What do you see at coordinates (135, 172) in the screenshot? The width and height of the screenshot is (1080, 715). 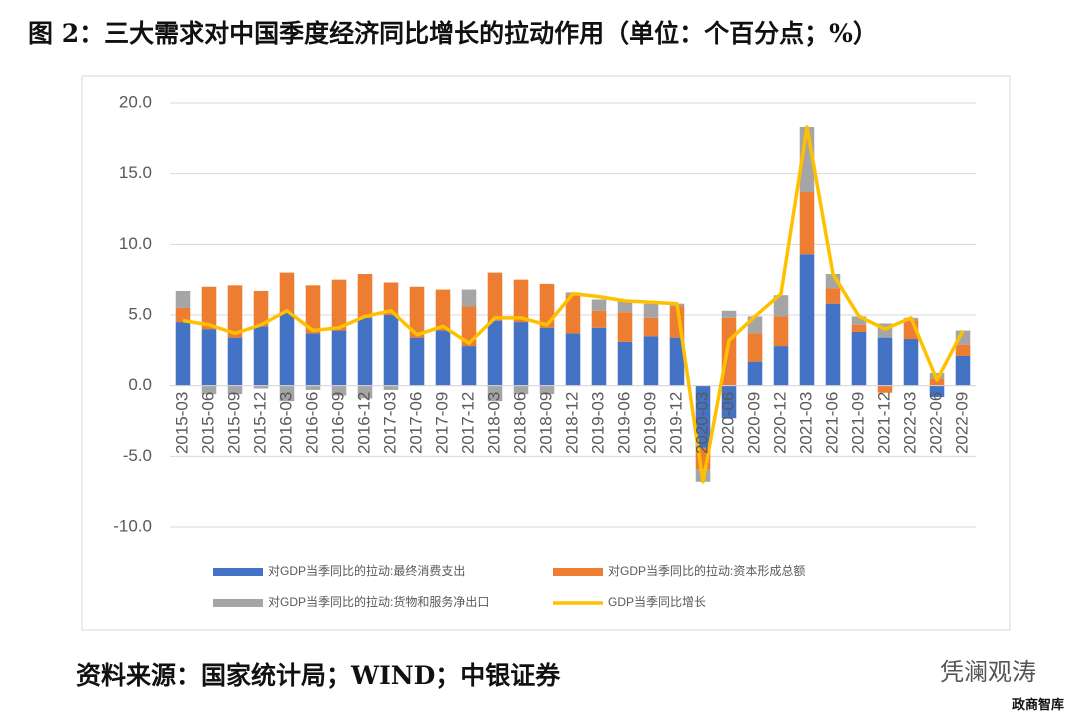 I see `y-tick-label: 15.0` at bounding box center [135, 172].